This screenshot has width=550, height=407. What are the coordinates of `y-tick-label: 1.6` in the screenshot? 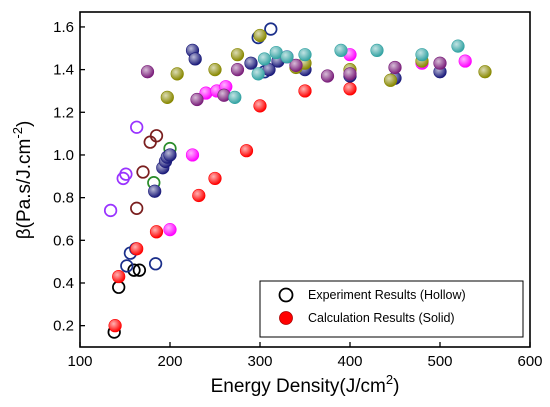 It's located at (63, 27).